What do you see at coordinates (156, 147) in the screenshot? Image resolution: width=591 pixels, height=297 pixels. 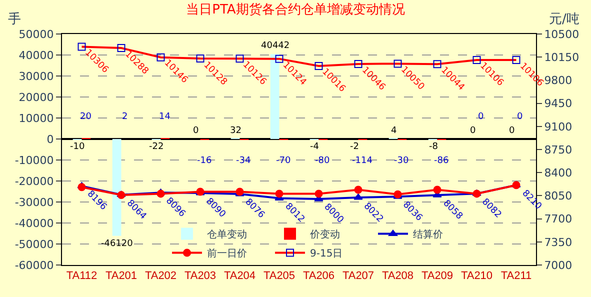 I see `data-label: -22` at bounding box center [156, 147].